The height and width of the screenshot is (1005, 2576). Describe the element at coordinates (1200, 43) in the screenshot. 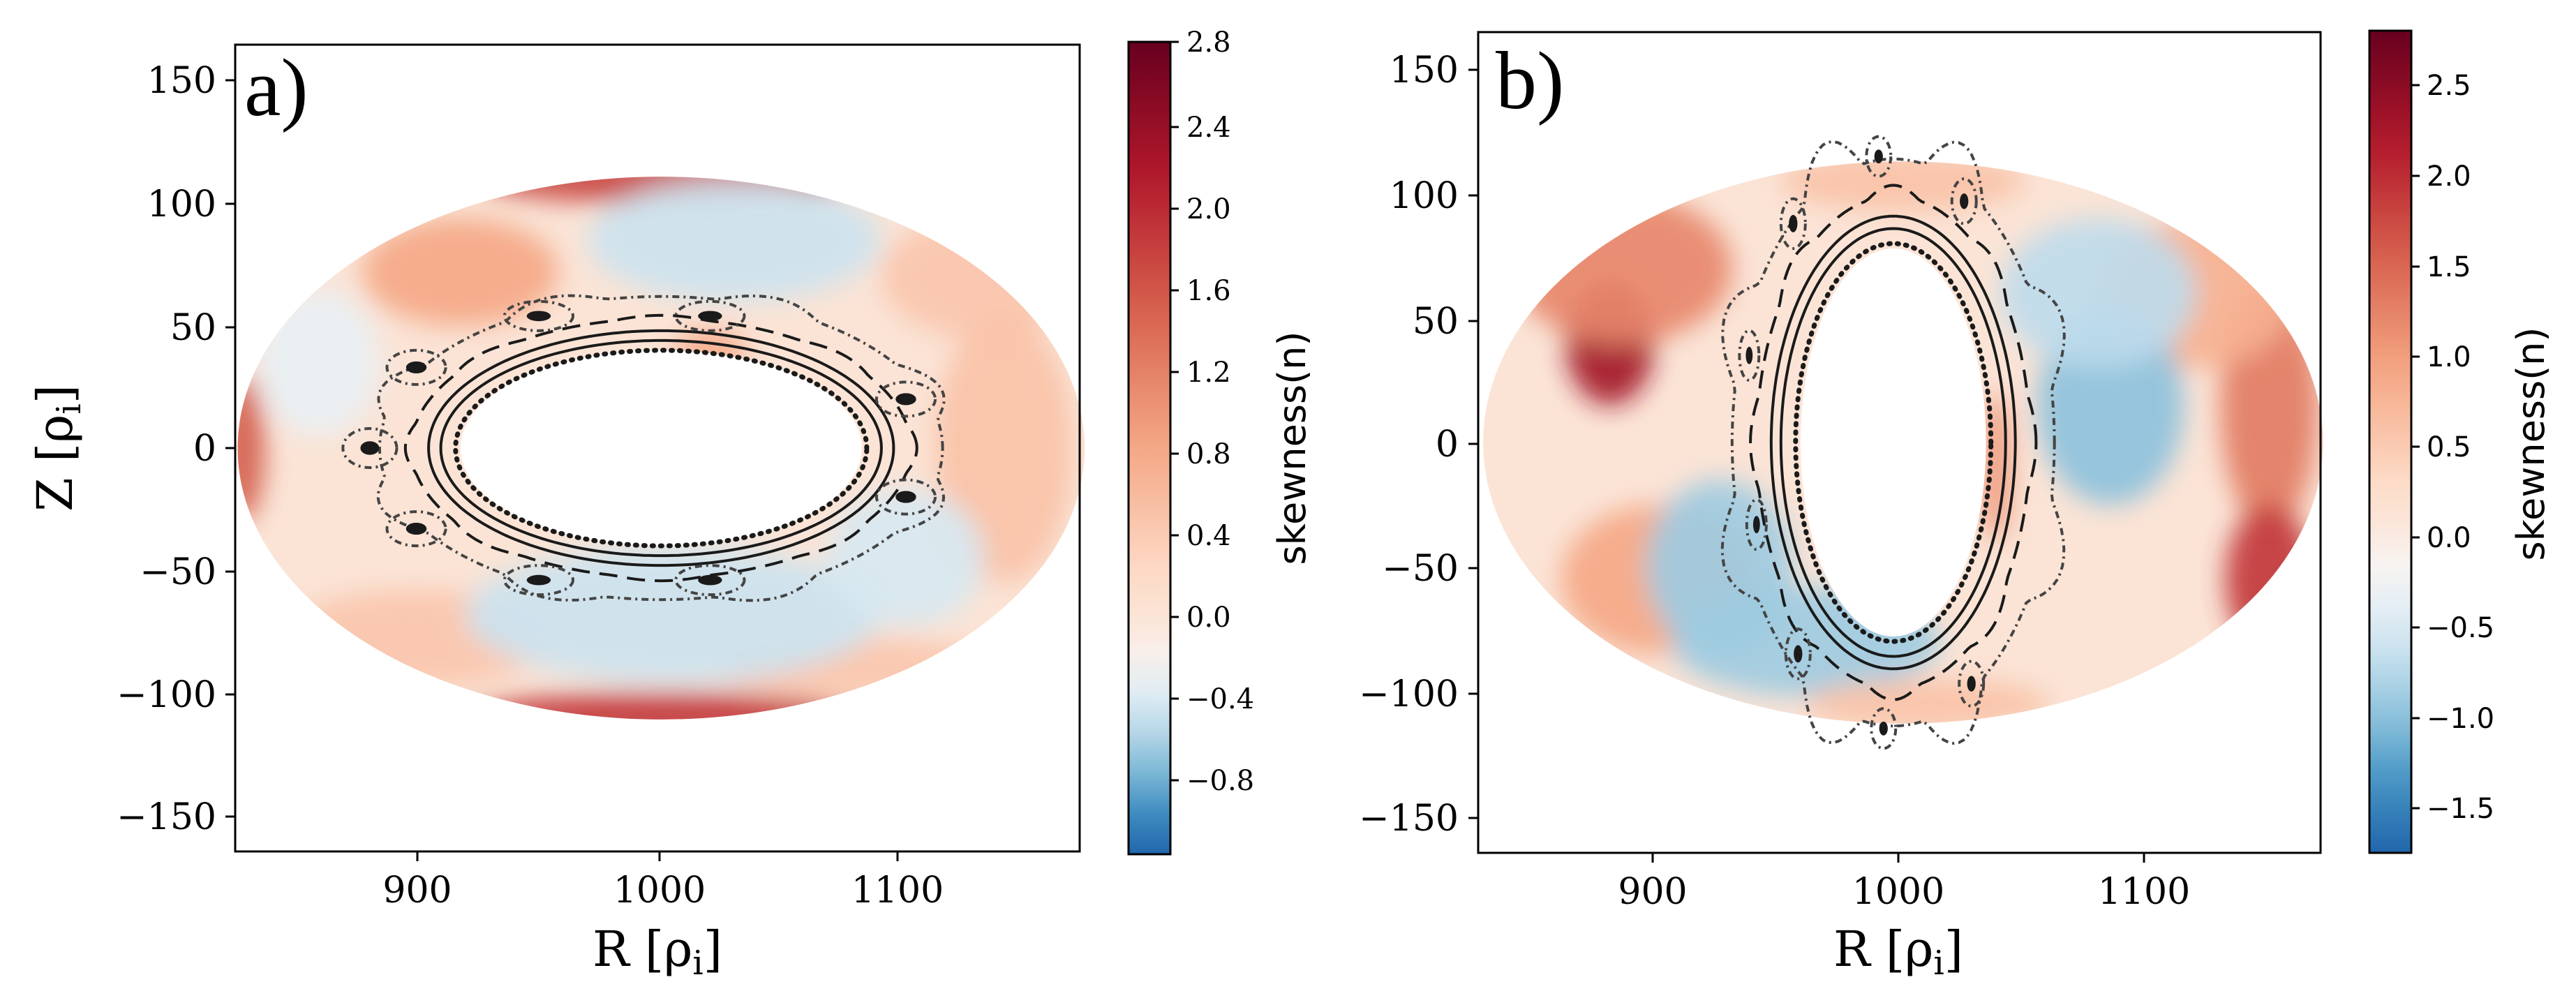

I see `cbtick-a-2.8: 2.8` at that location.